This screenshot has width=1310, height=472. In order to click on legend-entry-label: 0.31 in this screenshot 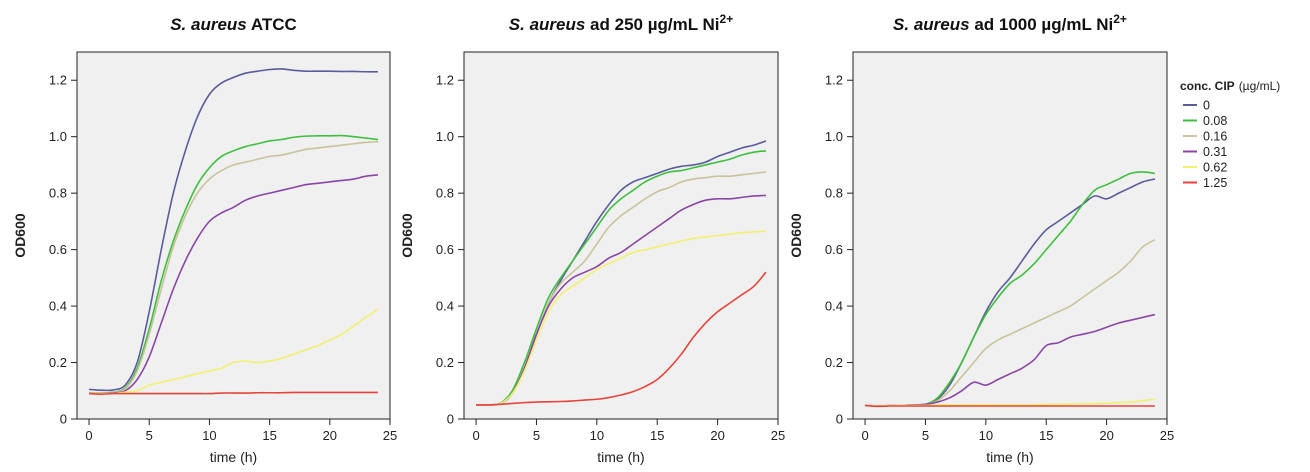, I will do `click(1215, 152)`.